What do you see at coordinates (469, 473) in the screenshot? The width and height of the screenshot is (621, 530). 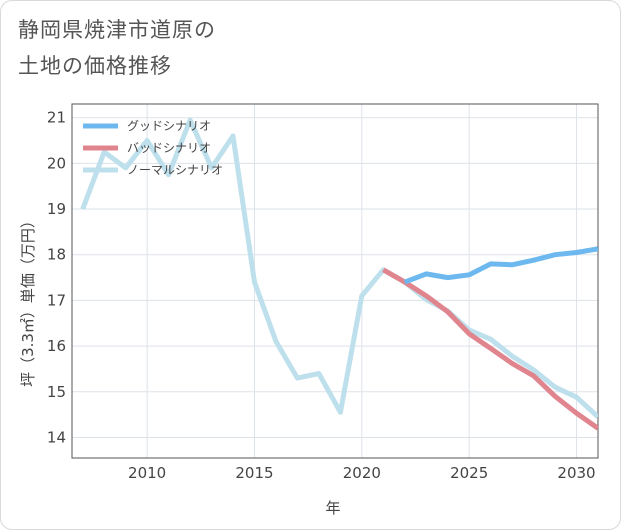 I see `x-tick-label: 2025` at bounding box center [469, 473].